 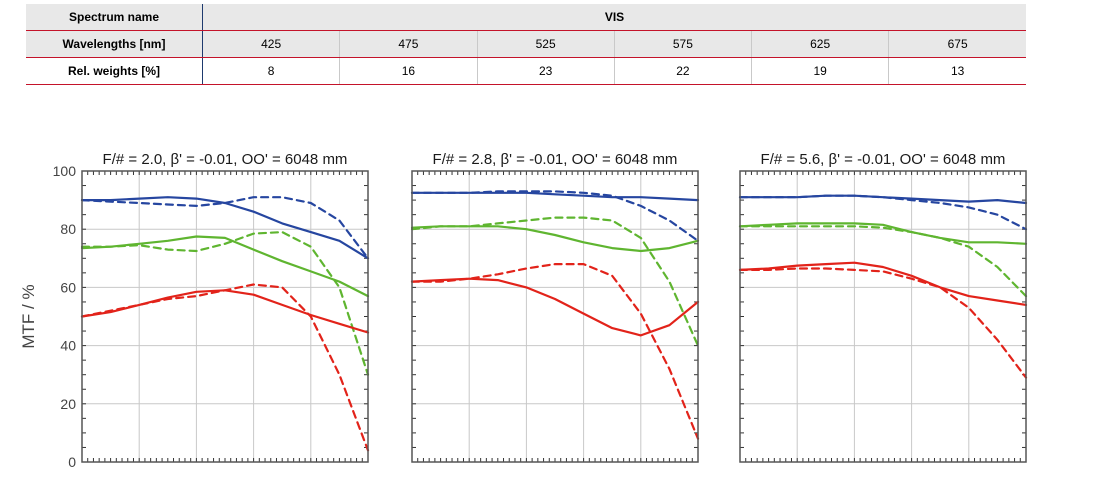 I want to click on weights-label: Rel. weights [%], so click(x=114, y=71).